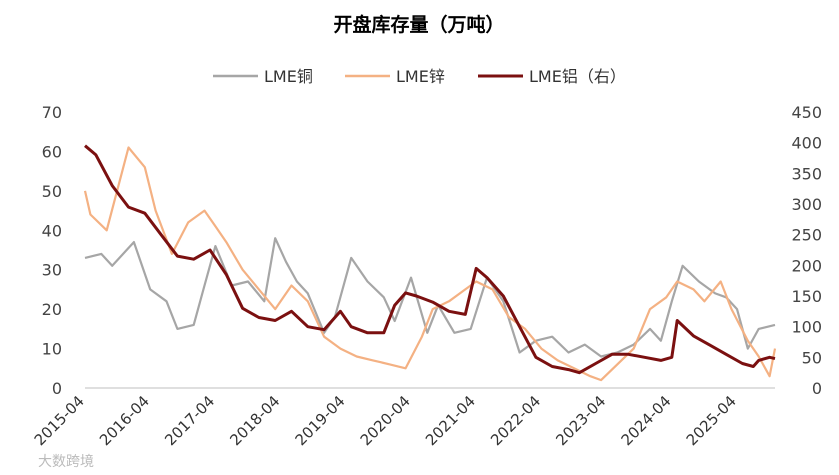 This screenshot has height=475, width=839. What do you see at coordinates (806, 173) in the screenshot?
I see `y-right-tick-label: 350` at bounding box center [806, 173].